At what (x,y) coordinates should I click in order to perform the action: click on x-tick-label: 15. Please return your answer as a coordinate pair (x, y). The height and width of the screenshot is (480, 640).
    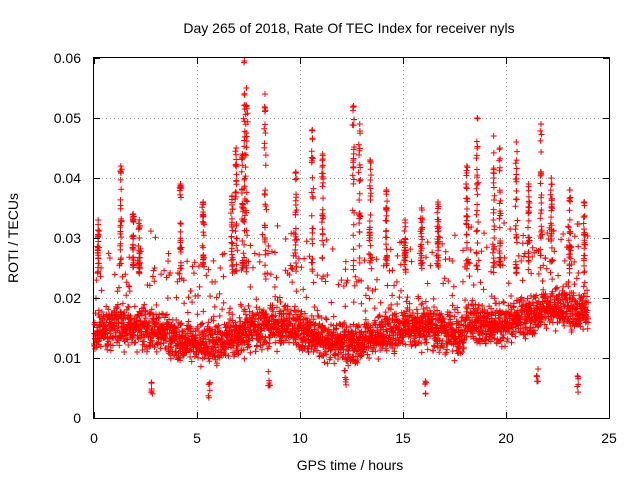
    Looking at the image, I should click on (403, 438).